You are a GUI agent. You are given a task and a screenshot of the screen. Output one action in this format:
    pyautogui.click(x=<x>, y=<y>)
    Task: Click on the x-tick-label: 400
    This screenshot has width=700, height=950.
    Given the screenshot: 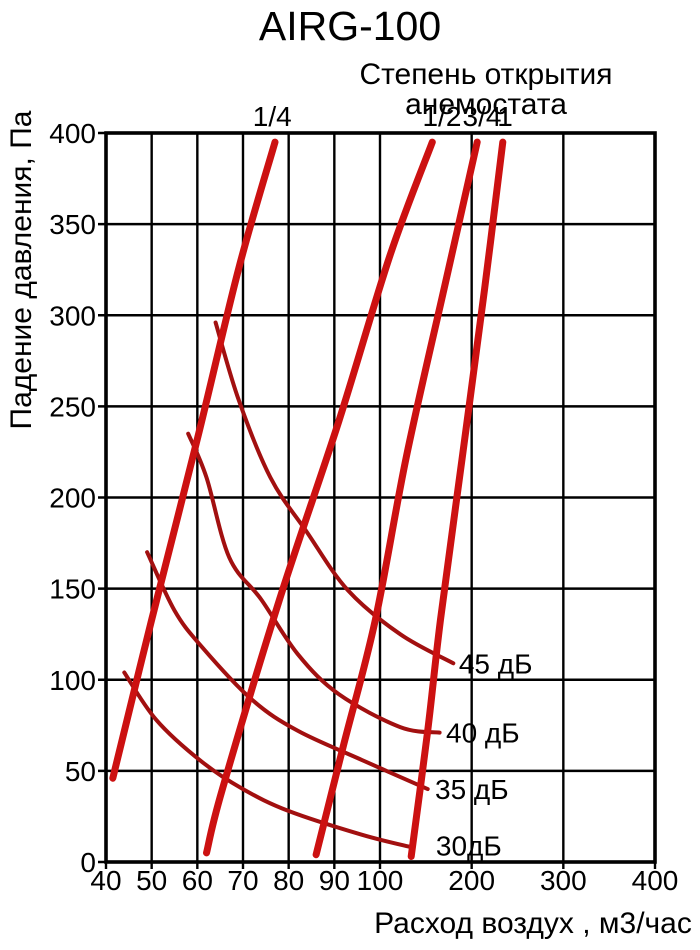 What is the action you would take?
    pyautogui.click(x=655, y=880)
    